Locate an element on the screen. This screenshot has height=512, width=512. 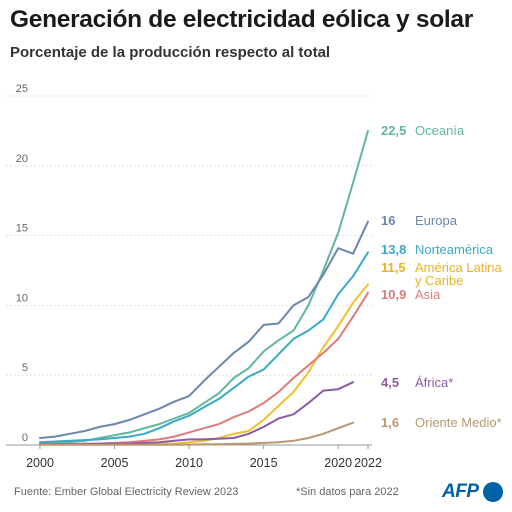
x-tick-label: 2020 is located at coordinates (338, 463).